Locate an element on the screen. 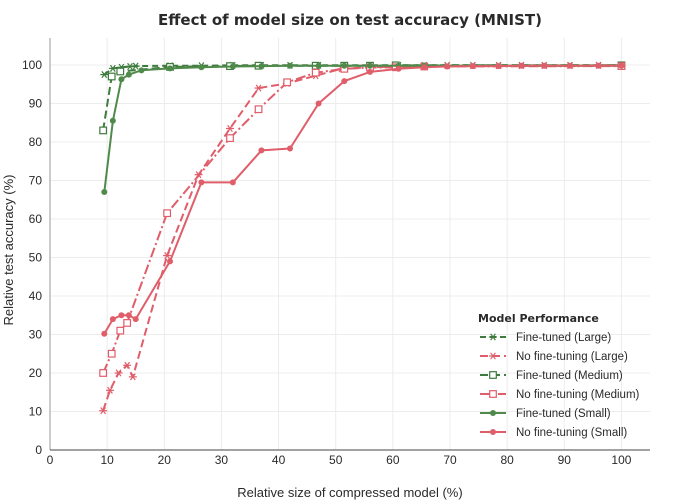 This screenshot has height=500, width=700. legend-item: Fine-tuned (Small) is located at coordinates (545, 414).